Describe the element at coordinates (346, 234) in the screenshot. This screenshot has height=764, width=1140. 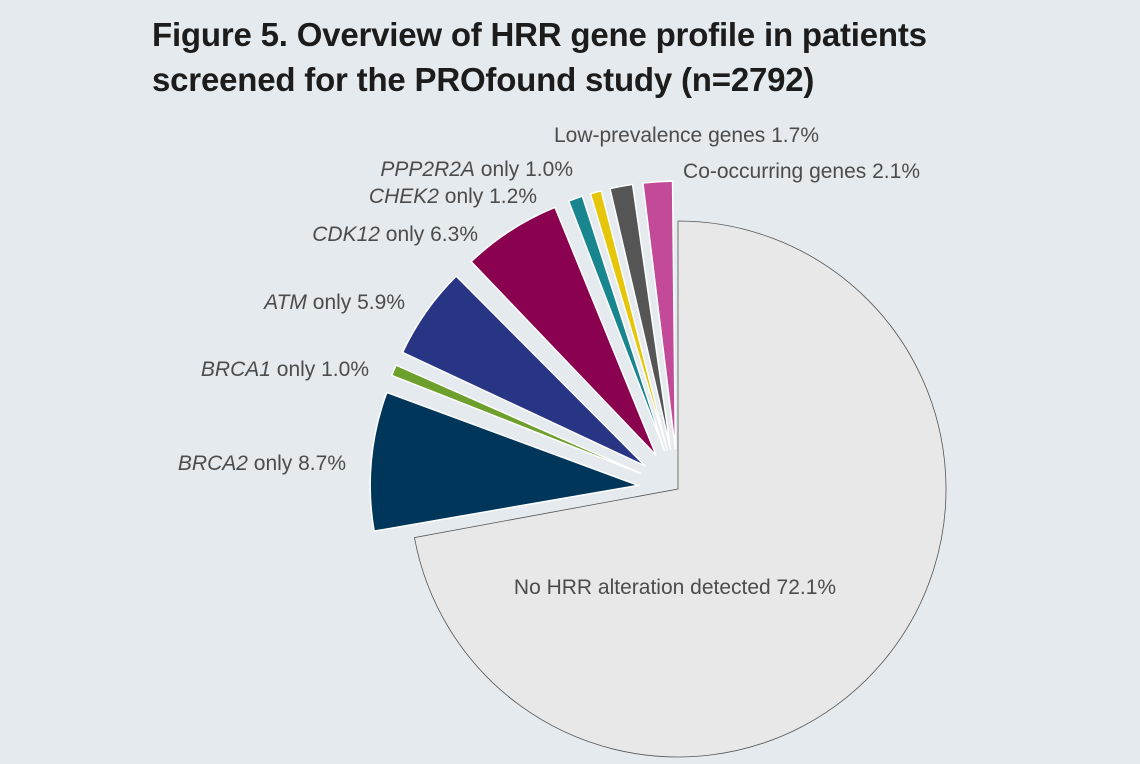
I see `slice-label-gene-4: CDK12` at that location.